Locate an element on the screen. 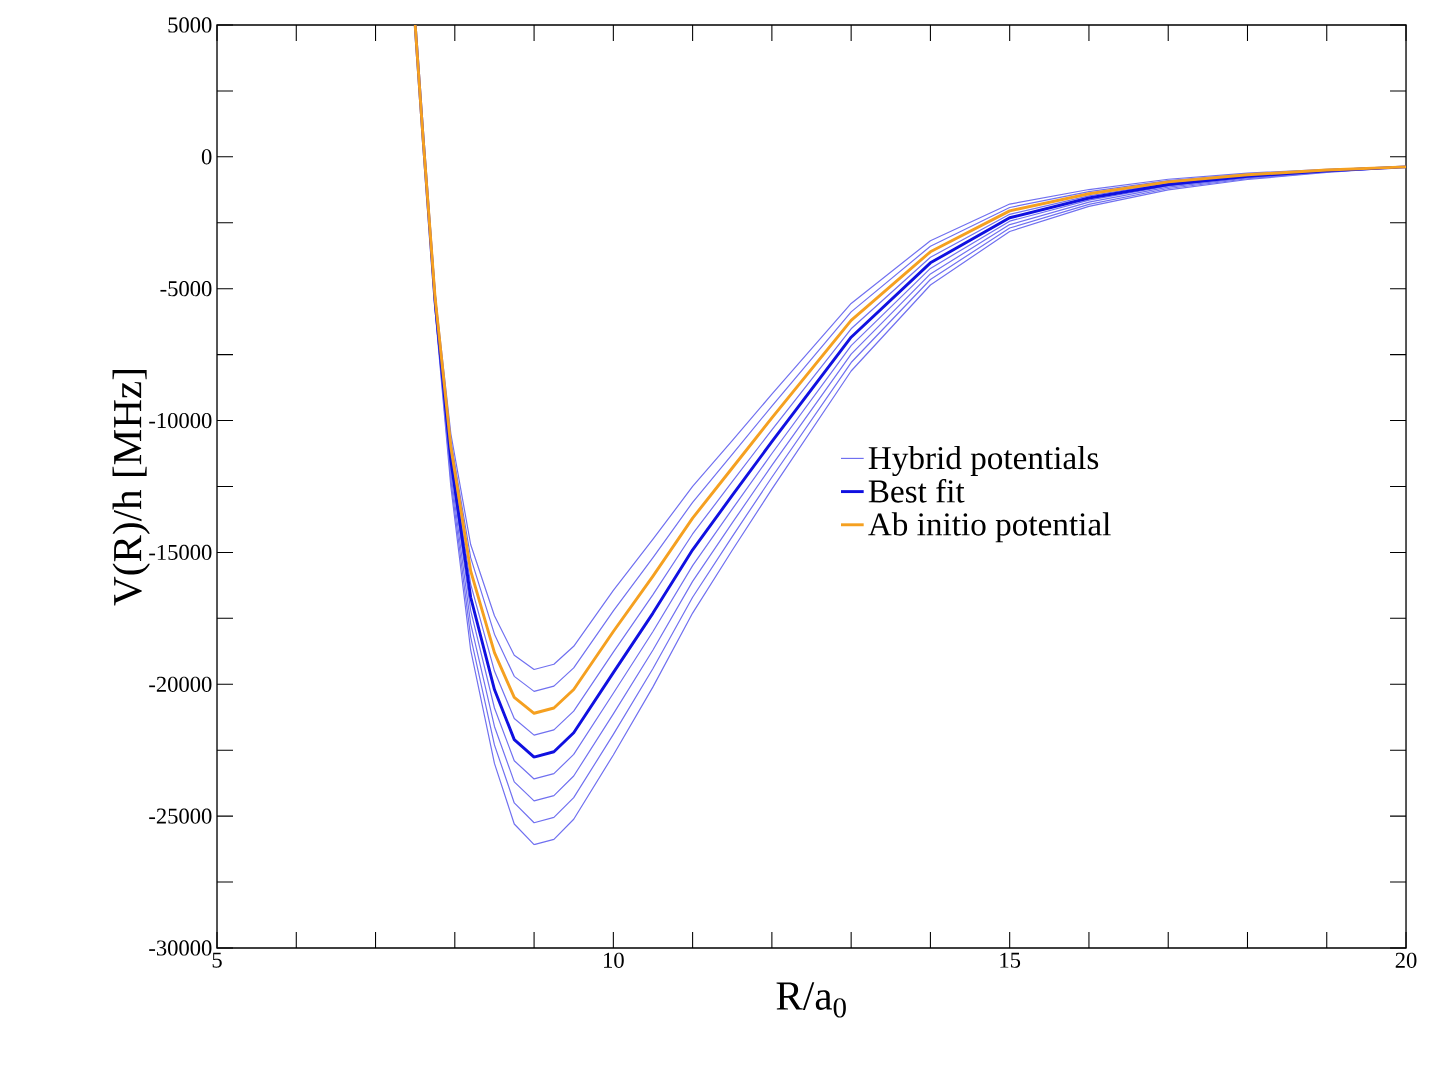  y-tick-label: 5000 is located at coordinates (190, 25).